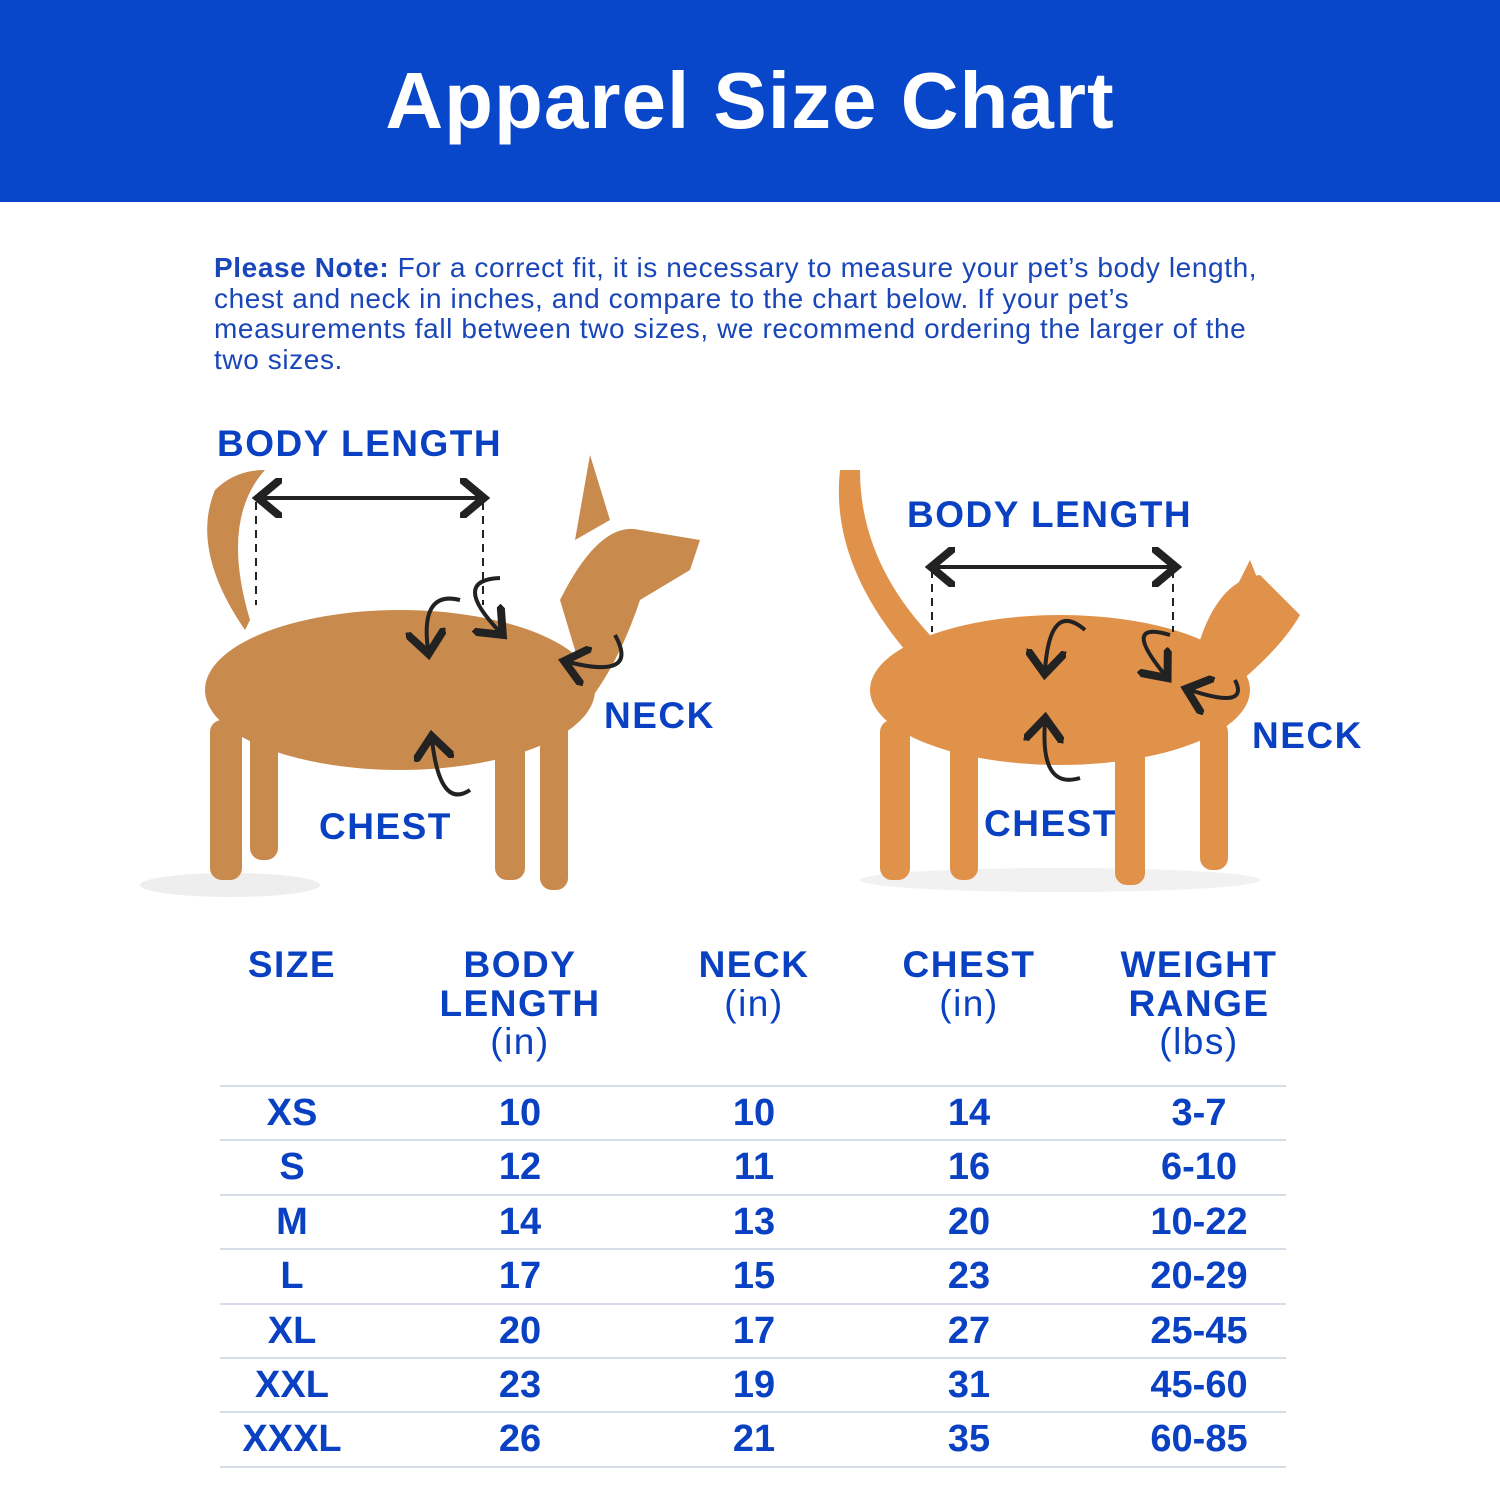 The height and width of the screenshot is (1500, 1500). I want to click on column-title: NECK, so click(754, 964).